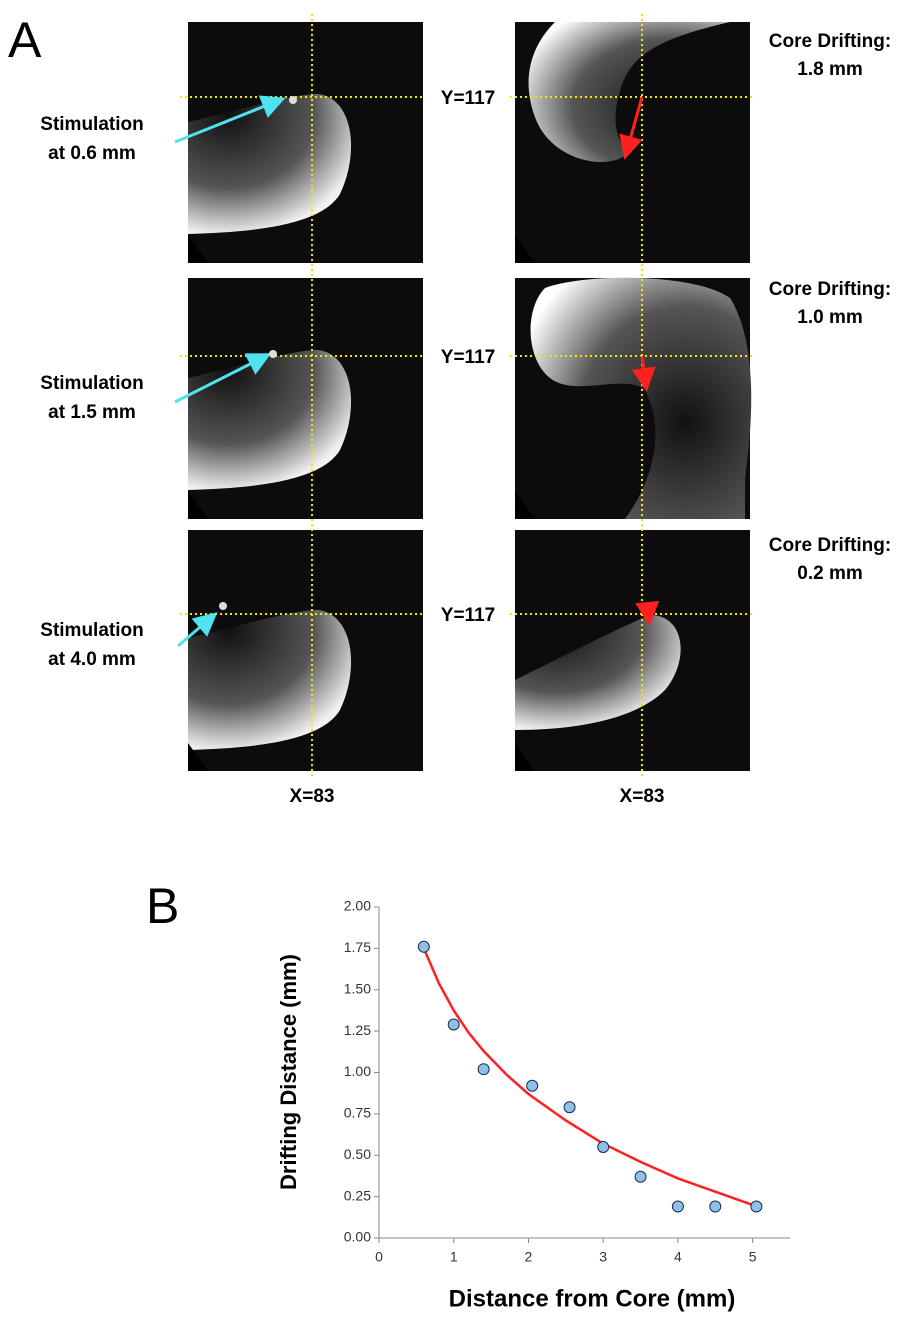 The image size is (914, 1319). What do you see at coordinates (357, 988) in the screenshot?
I see `y-tick-label: 1.50` at bounding box center [357, 988].